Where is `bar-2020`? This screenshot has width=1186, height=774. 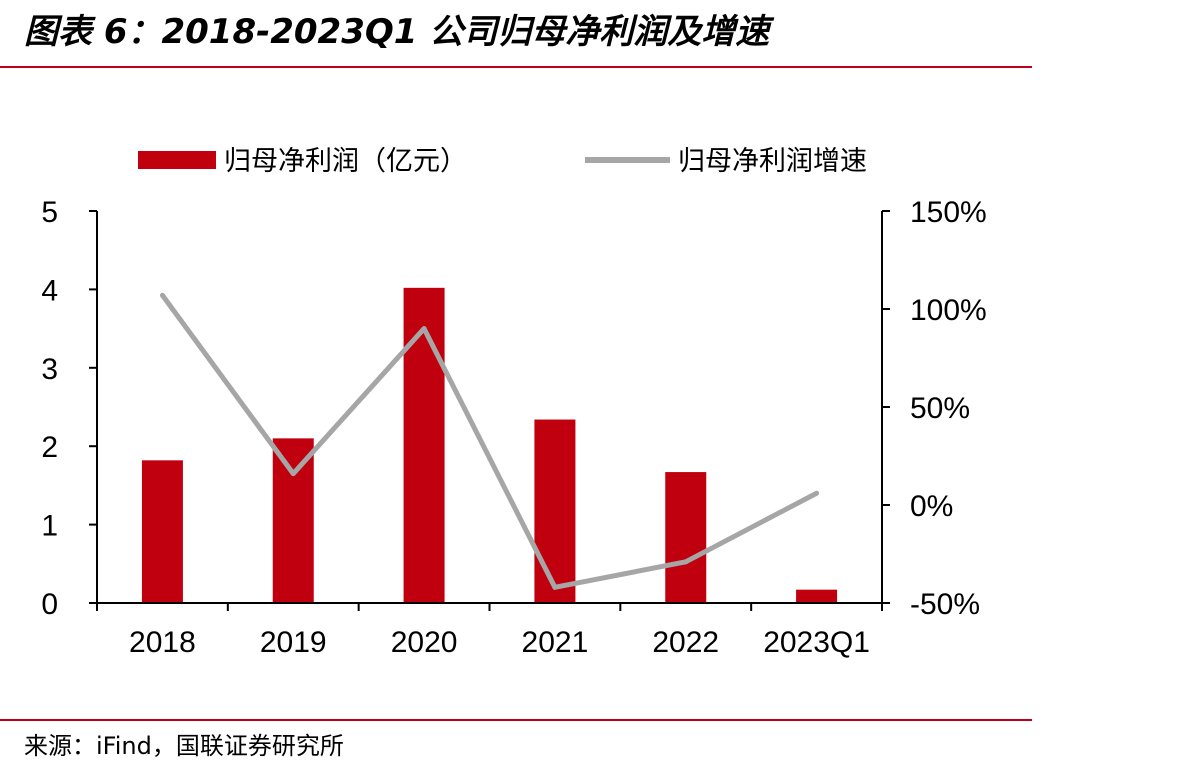 bar-2020 is located at coordinates (424, 445).